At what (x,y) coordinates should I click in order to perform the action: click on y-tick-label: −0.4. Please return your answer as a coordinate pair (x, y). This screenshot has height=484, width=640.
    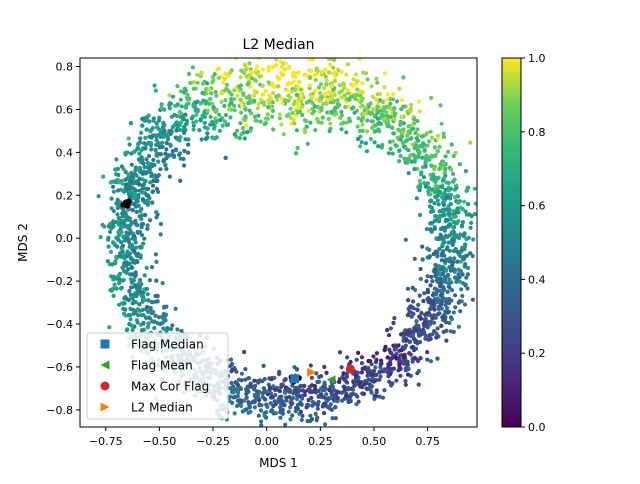
    Looking at the image, I should click on (59, 324).